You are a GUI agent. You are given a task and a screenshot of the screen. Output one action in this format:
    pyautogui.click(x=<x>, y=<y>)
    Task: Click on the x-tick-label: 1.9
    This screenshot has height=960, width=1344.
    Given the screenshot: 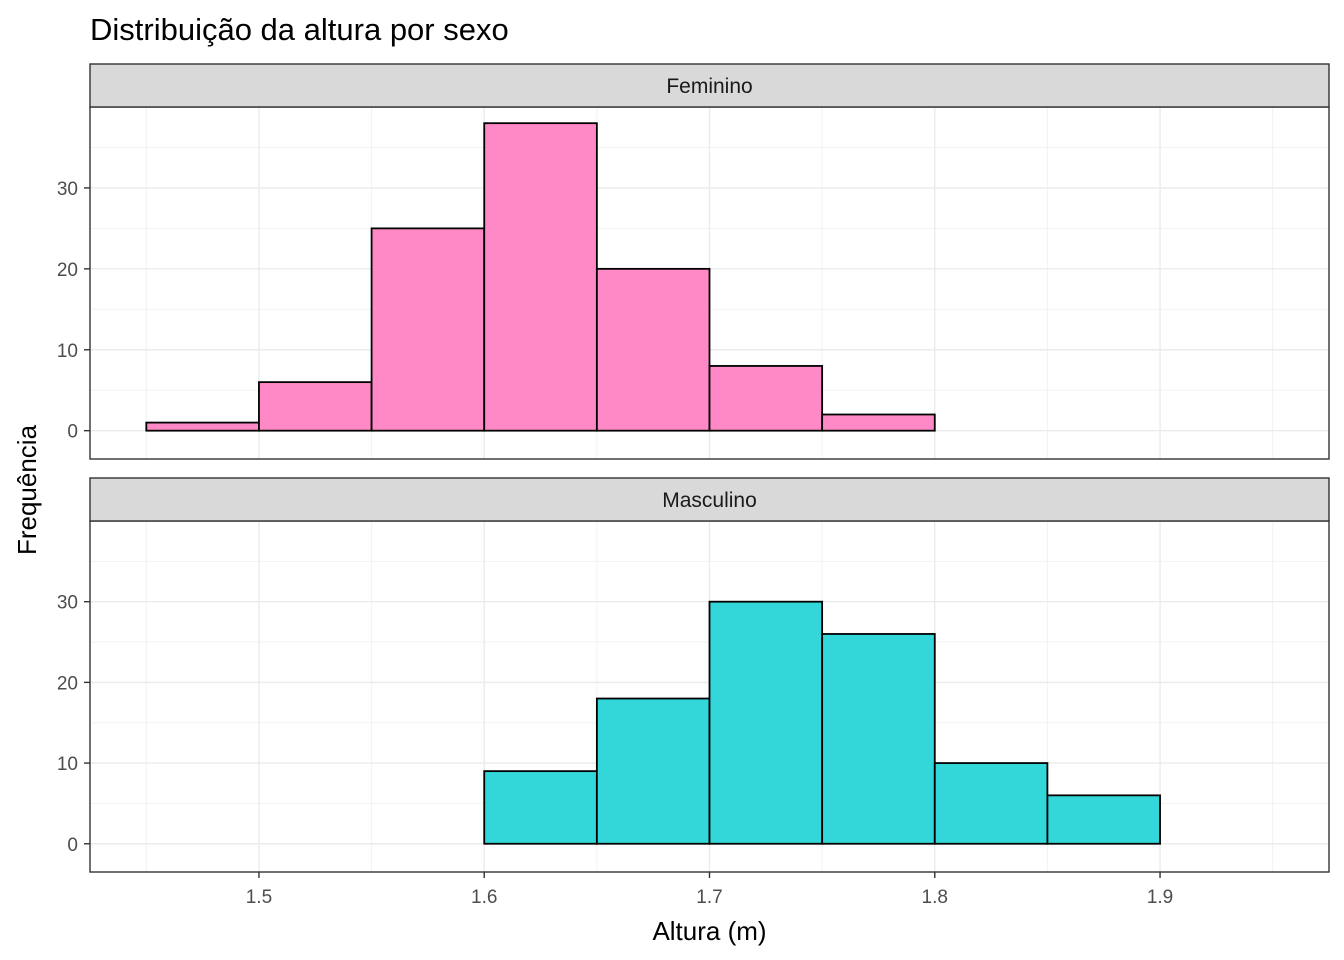 What is the action you would take?
    pyautogui.click(x=1160, y=897)
    